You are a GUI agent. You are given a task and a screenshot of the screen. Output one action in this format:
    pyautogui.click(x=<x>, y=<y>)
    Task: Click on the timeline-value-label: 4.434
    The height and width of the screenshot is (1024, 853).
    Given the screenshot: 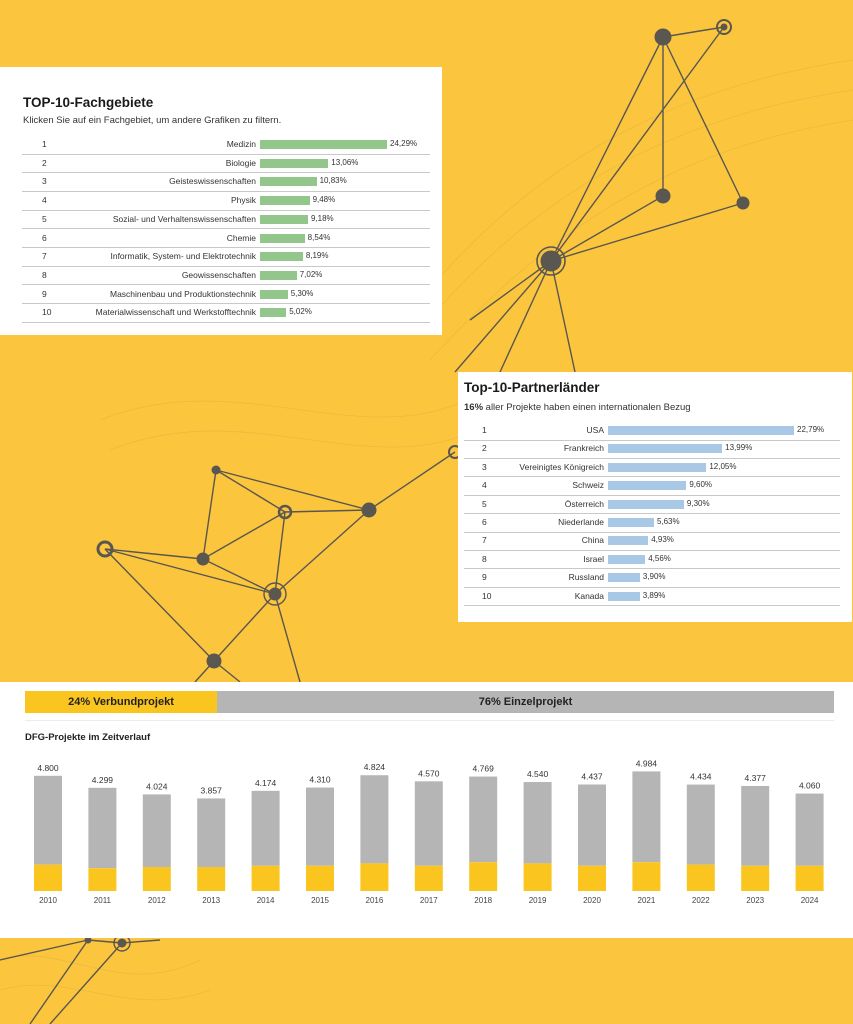 What is the action you would take?
    pyautogui.click(x=701, y=777)
    